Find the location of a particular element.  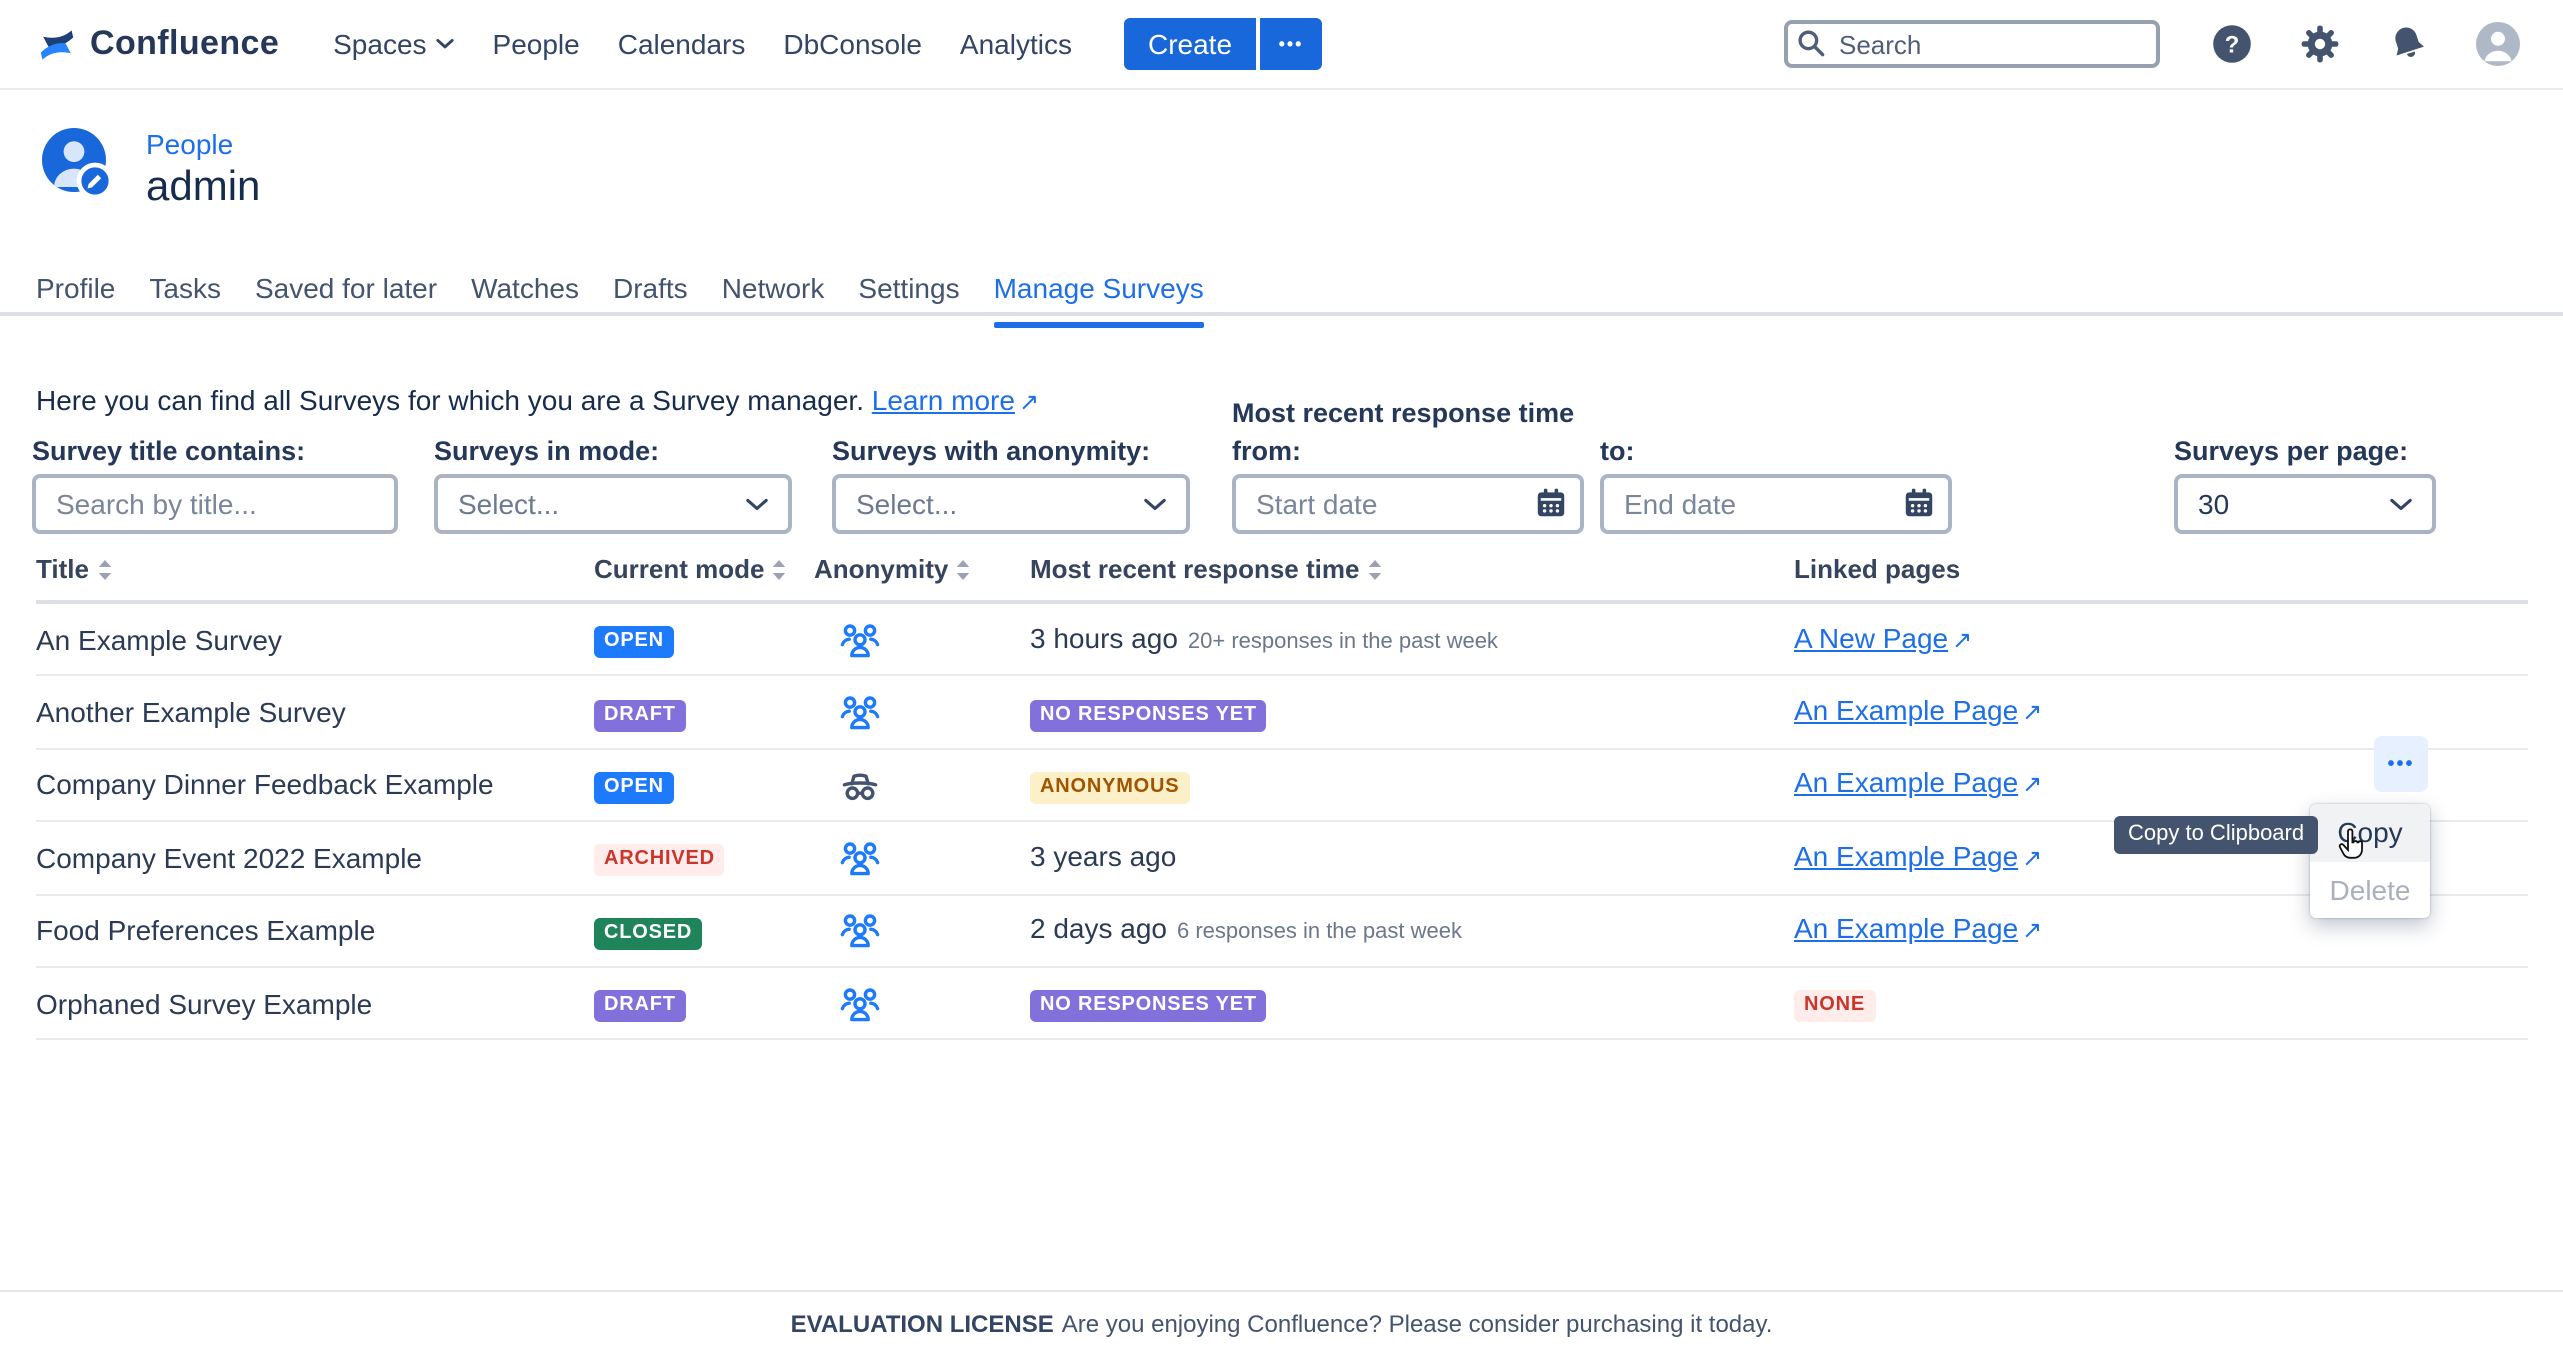

filter-to-label: to: is located at coordinates (1617, 451).